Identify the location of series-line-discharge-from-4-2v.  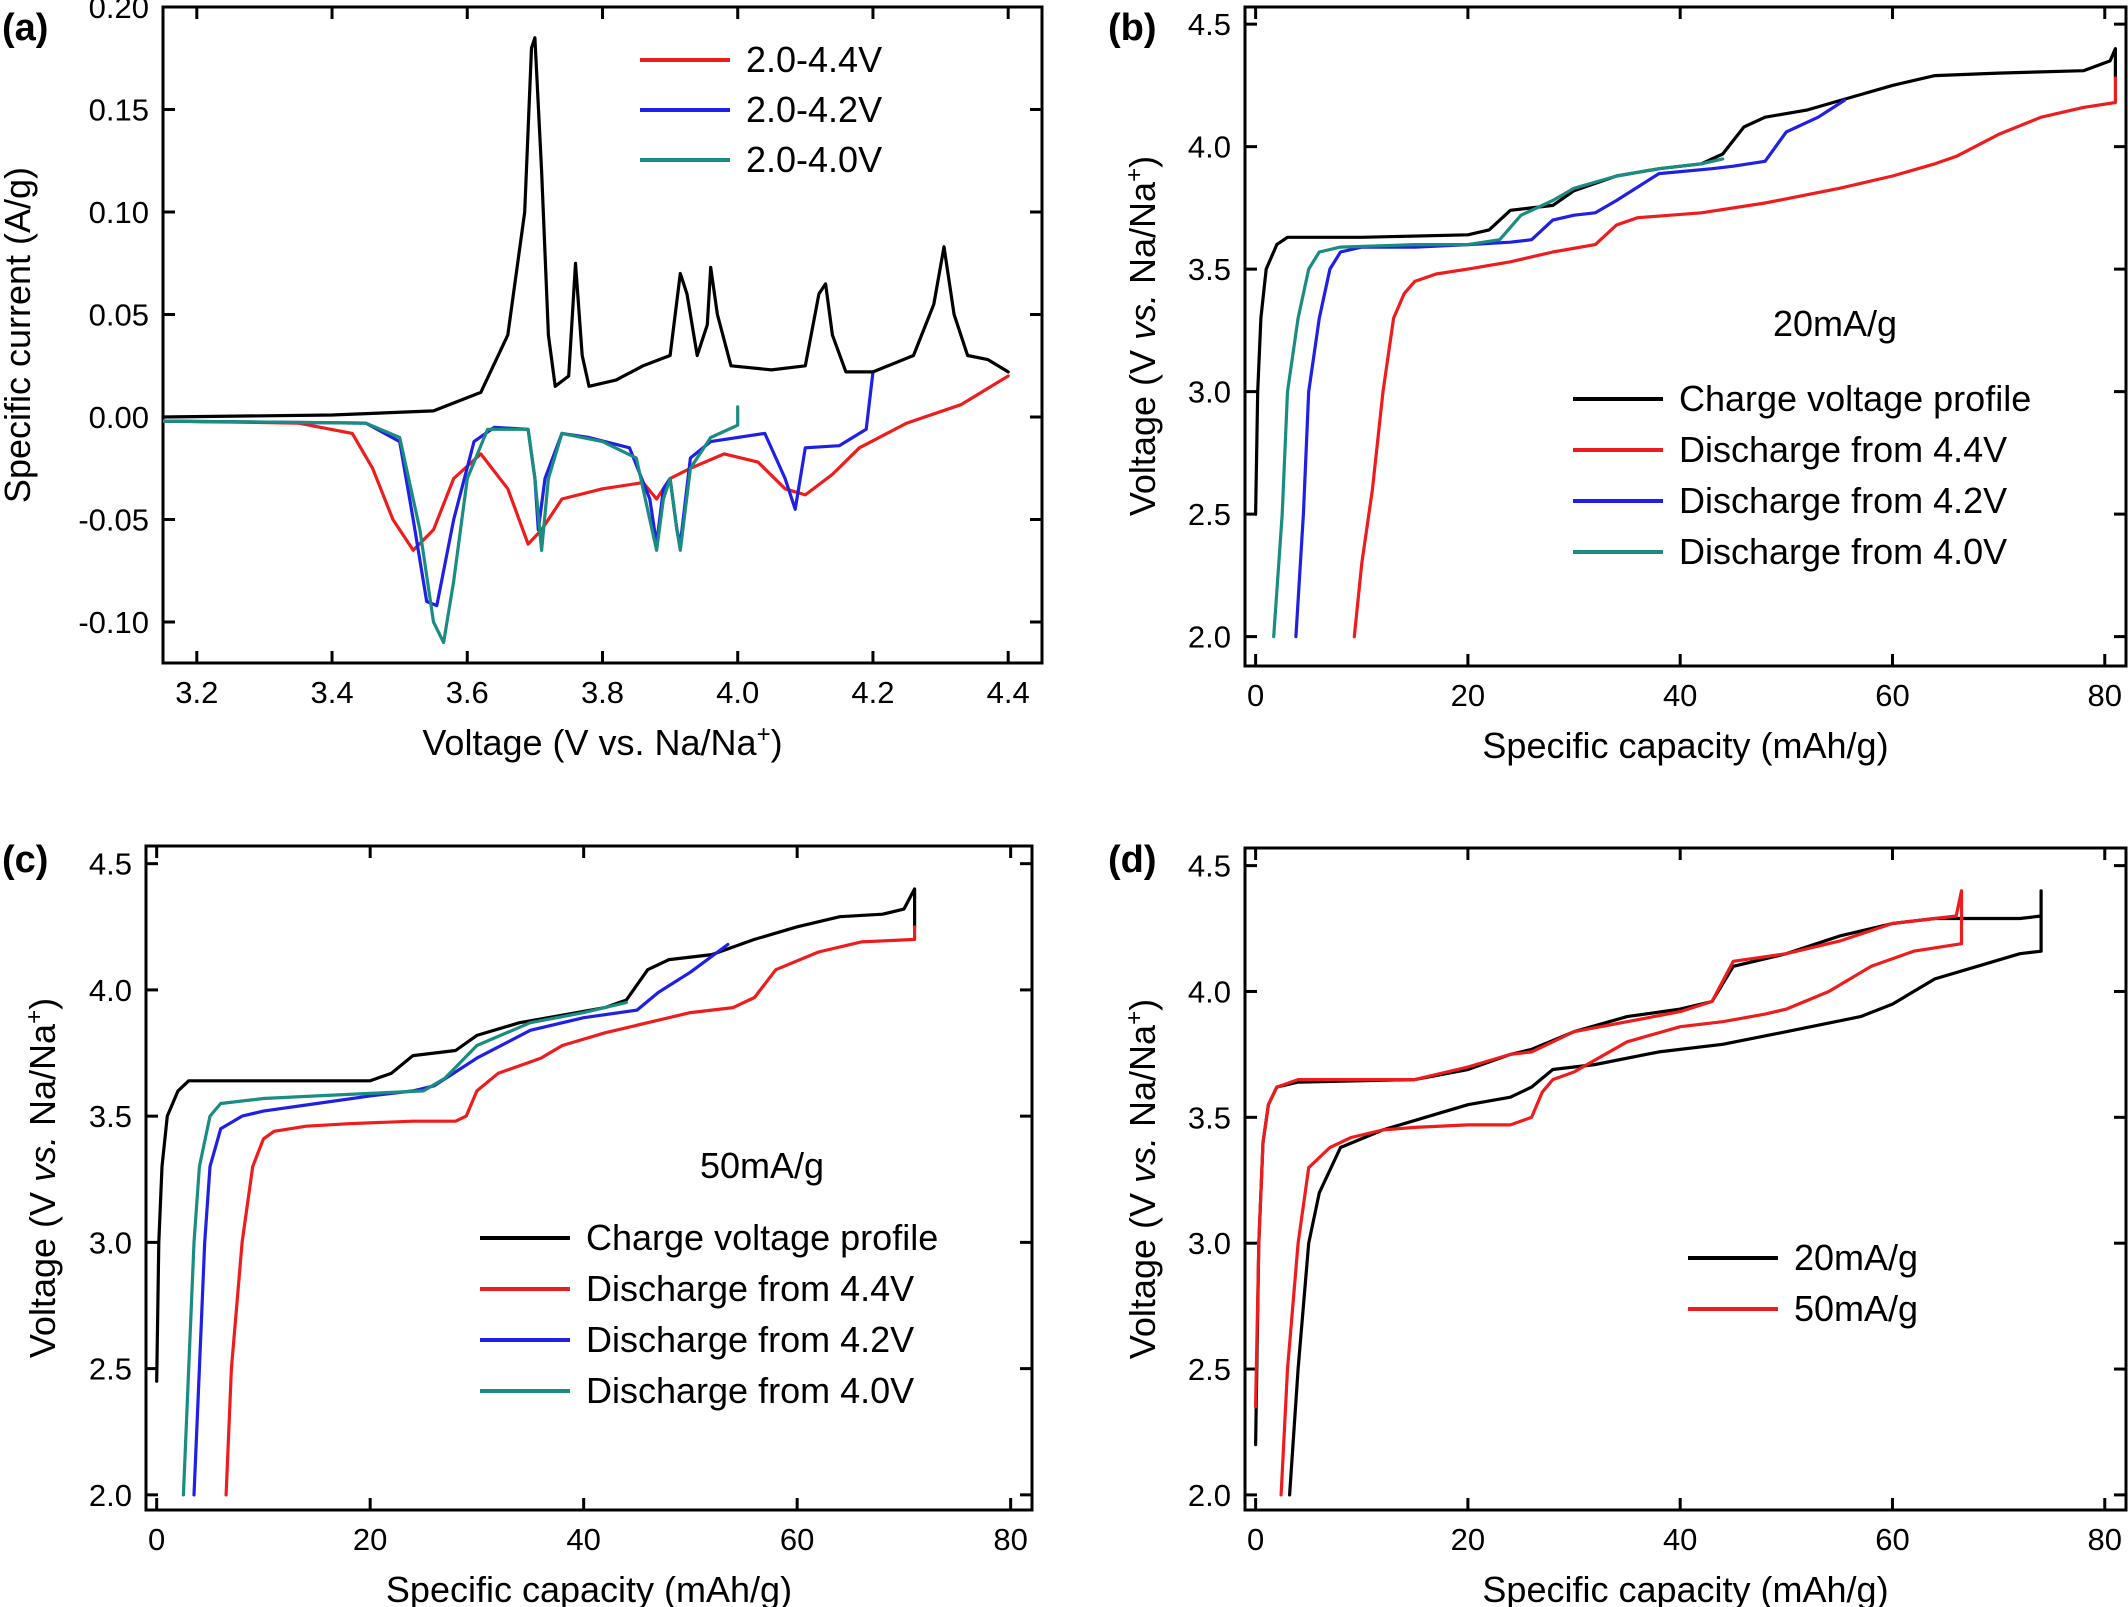
(1570, 368).